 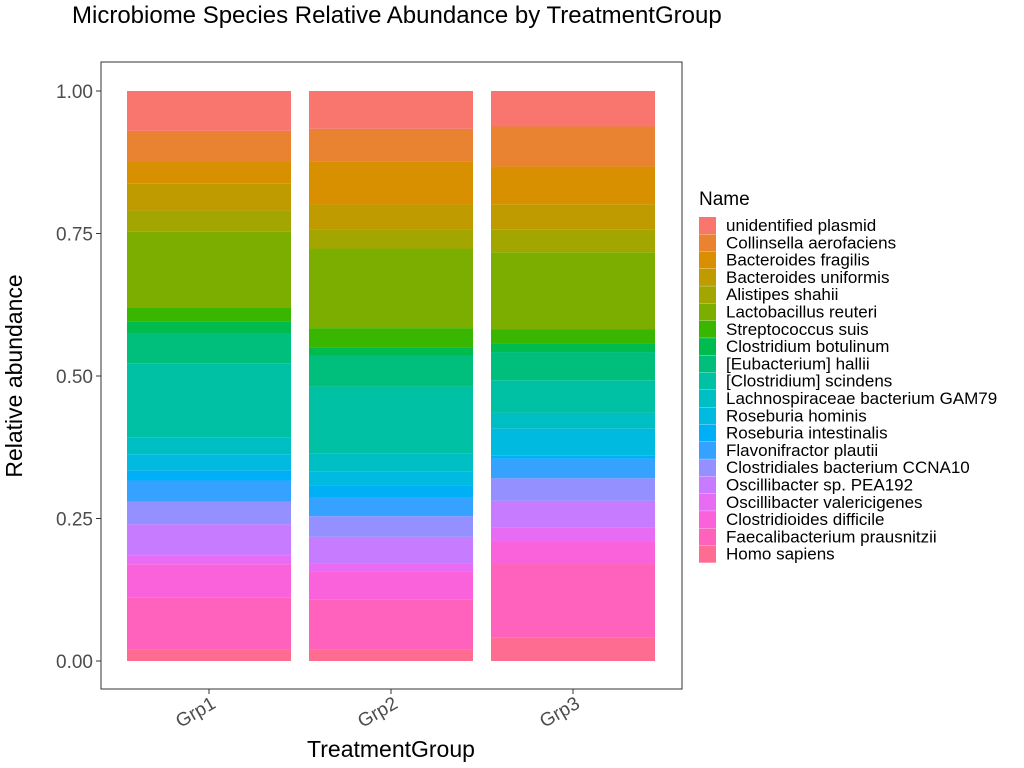 What do you see at coordinates (780, 554) in the screenshot?
I see `legend-label: Homo sapiens` at bounding box center [780, 554].